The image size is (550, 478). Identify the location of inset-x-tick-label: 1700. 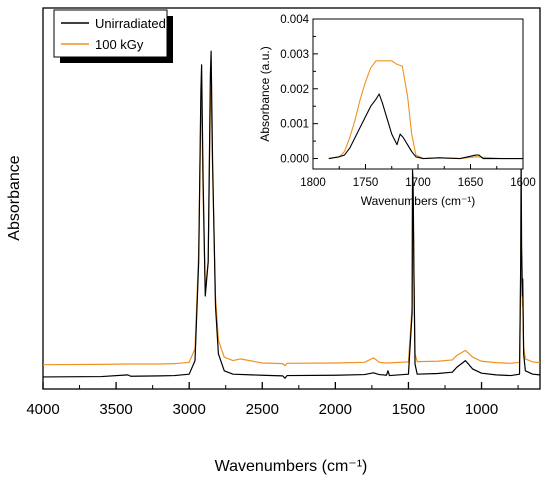
(418, 183).